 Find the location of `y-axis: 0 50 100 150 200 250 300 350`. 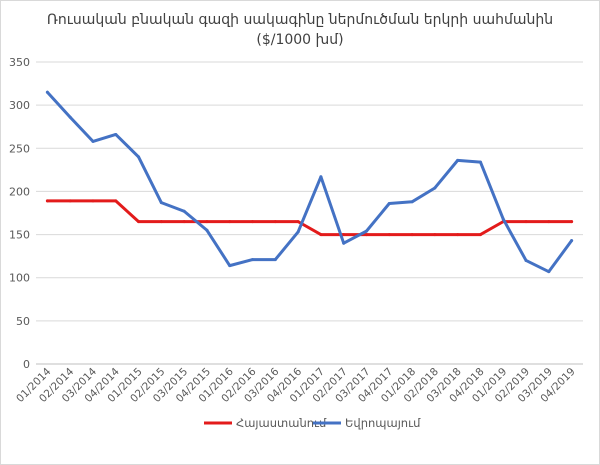

y-axis: 0 50 100 150 200 250 300 350 is located at coordinates (19, 213).